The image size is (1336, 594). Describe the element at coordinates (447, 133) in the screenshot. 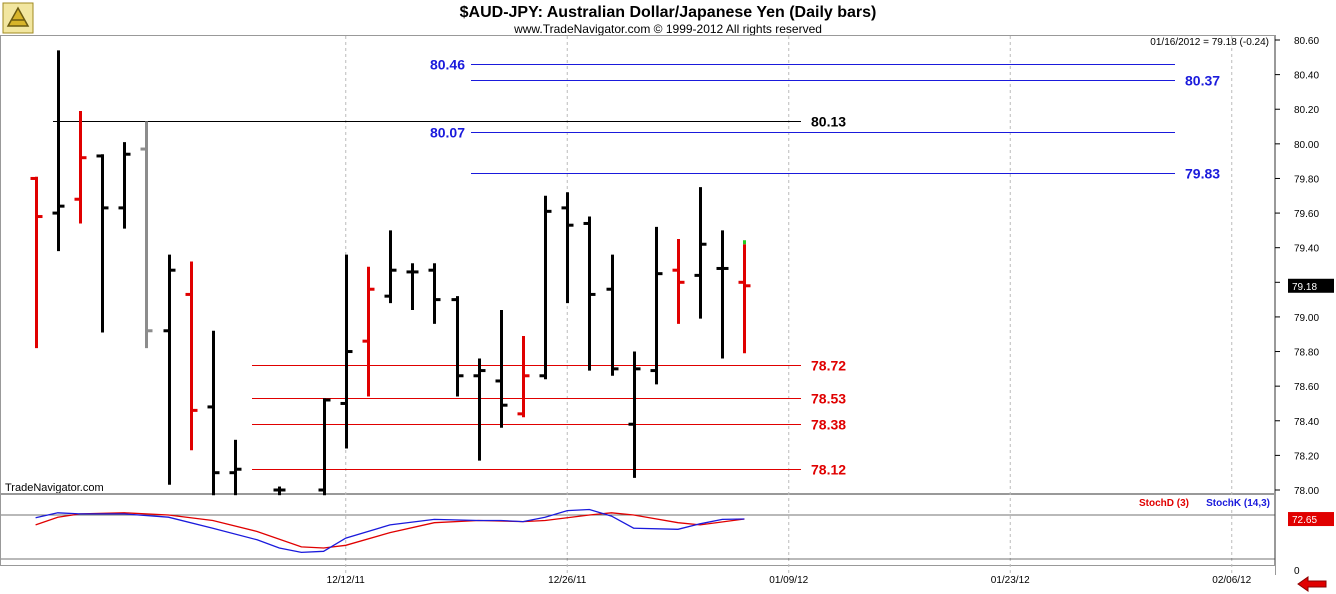

I see `level-label: 80.07` at that location.